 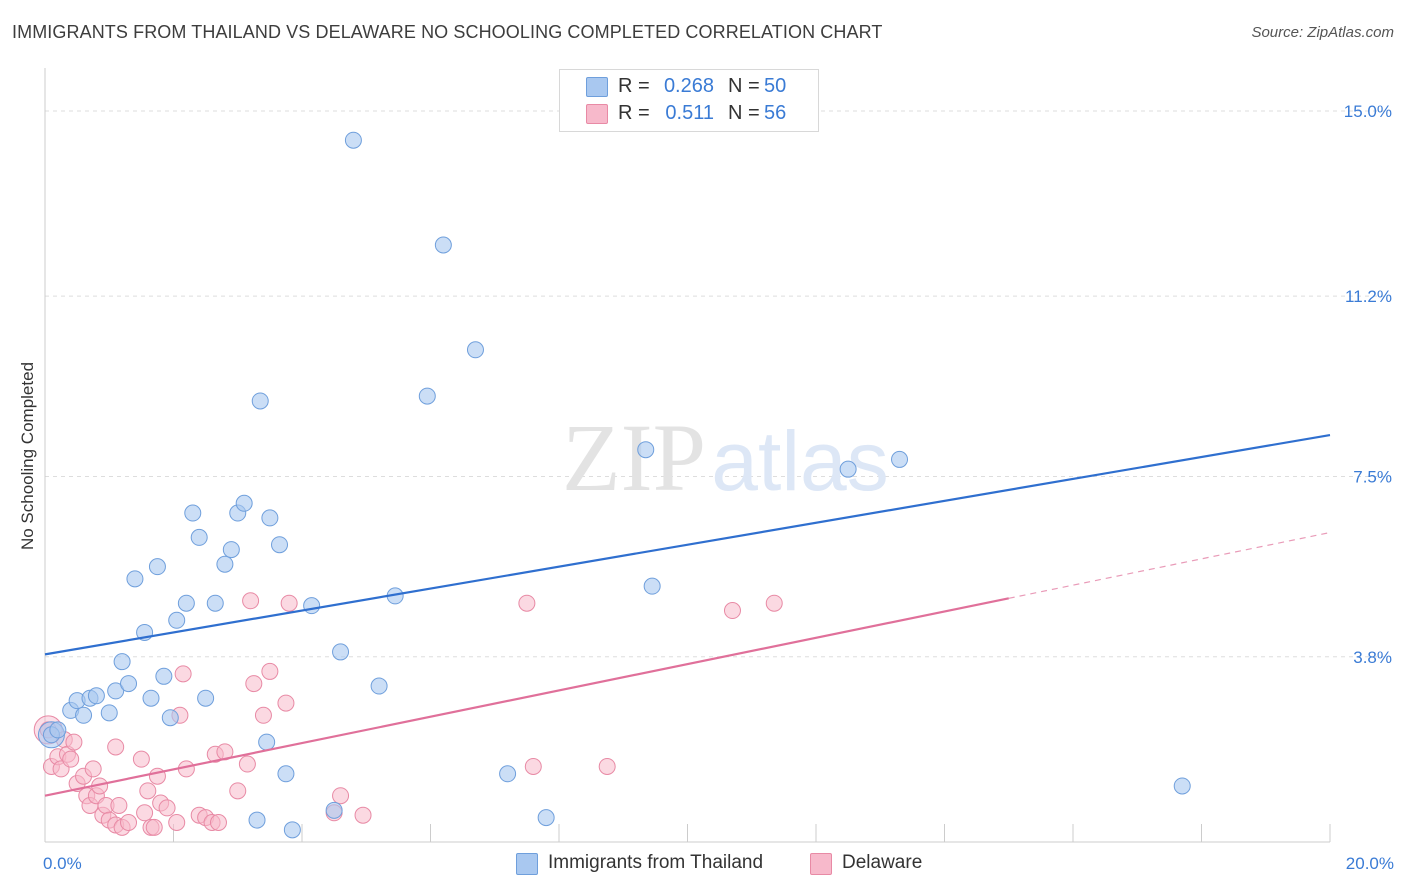 What do you see at coordinates (775, 86) in the screenshot?
I see `n-value: 50` at bounding box center [775, 86].